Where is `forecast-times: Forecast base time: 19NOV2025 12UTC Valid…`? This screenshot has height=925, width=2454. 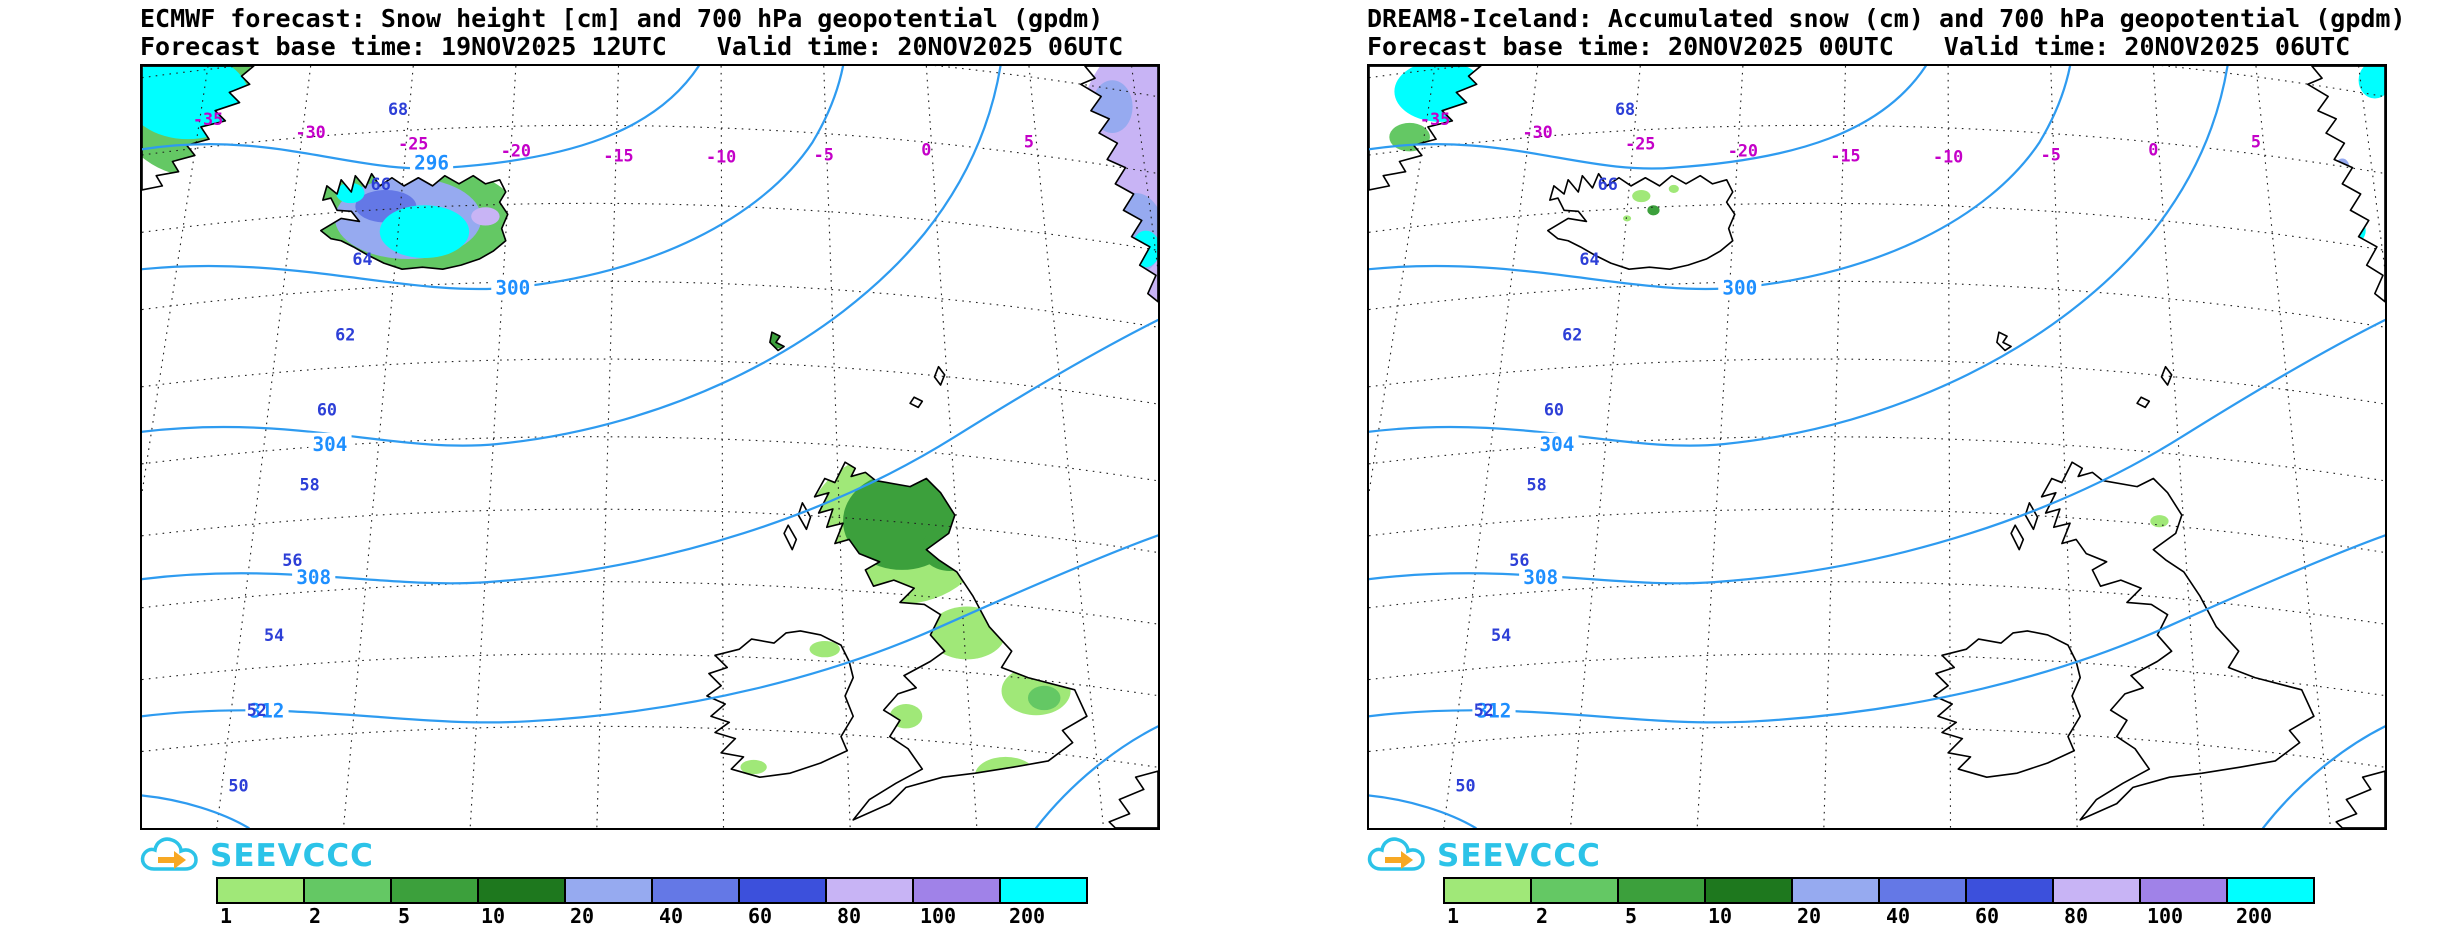 forecast-times: Forecast base time: 19NOV2025 12UTC Valid… is located at coordinates (631, 47).